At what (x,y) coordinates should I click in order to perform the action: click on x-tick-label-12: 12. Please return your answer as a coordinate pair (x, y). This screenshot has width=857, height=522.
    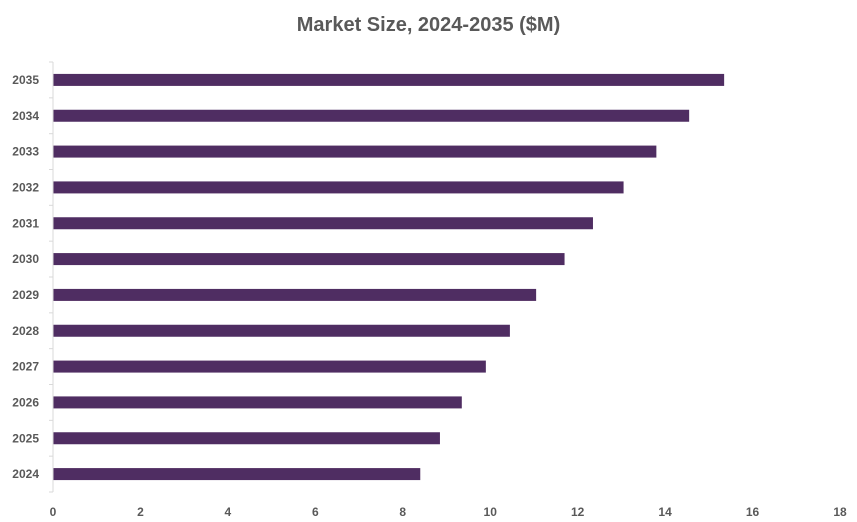
    Looking at the image, I should click on (578, 512).